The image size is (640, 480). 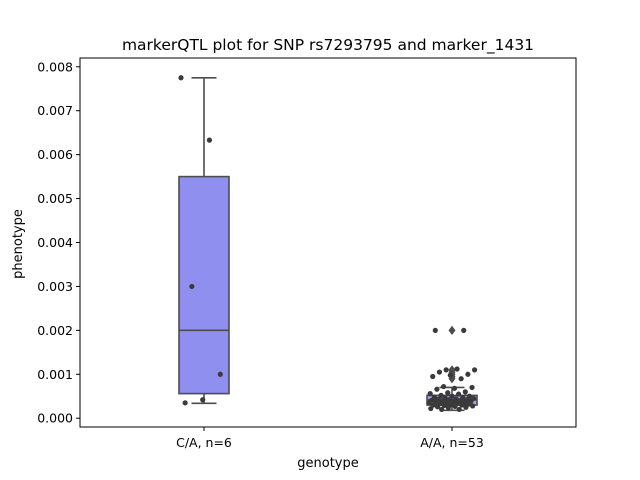 What do you see at coordinates (452, 442) in the screenshot?
I see `x-tick-label: A/A, n=53` at bounding box center [452, 442].